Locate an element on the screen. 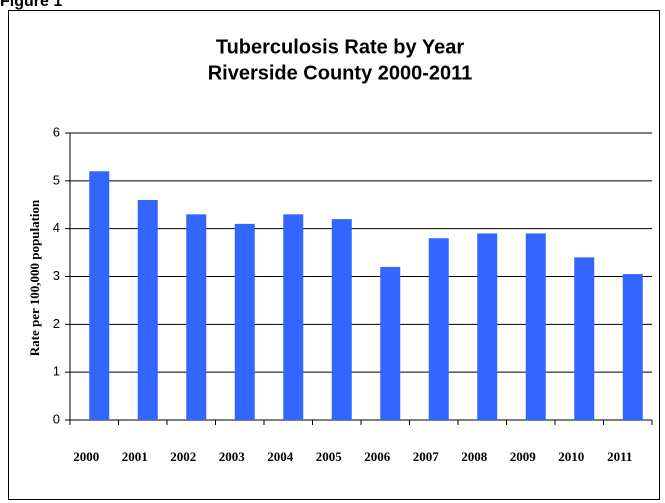 This screenshot has height=503, width=665. y-tick-label: 4 is located at coordinates (56, 227).